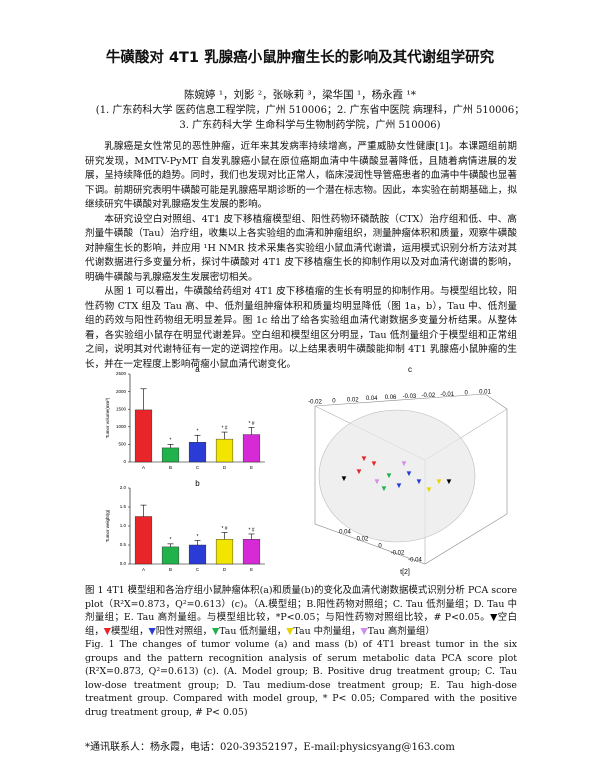 The width and height of the screenshot is (600, 768). What do you see at coordinates (405, 572) in the screenshot?
I see `axis-label: t[2]` at bounding box center [405, 572].